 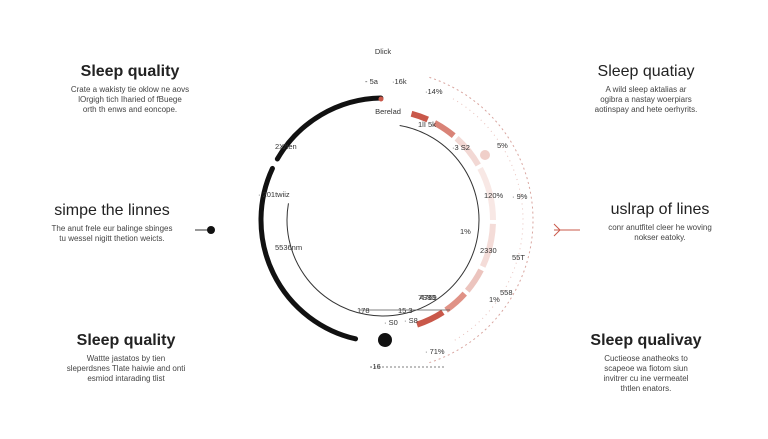 I want to click on panel-body: scapeoe wa fiotom siun, so click(x=646, y=368).